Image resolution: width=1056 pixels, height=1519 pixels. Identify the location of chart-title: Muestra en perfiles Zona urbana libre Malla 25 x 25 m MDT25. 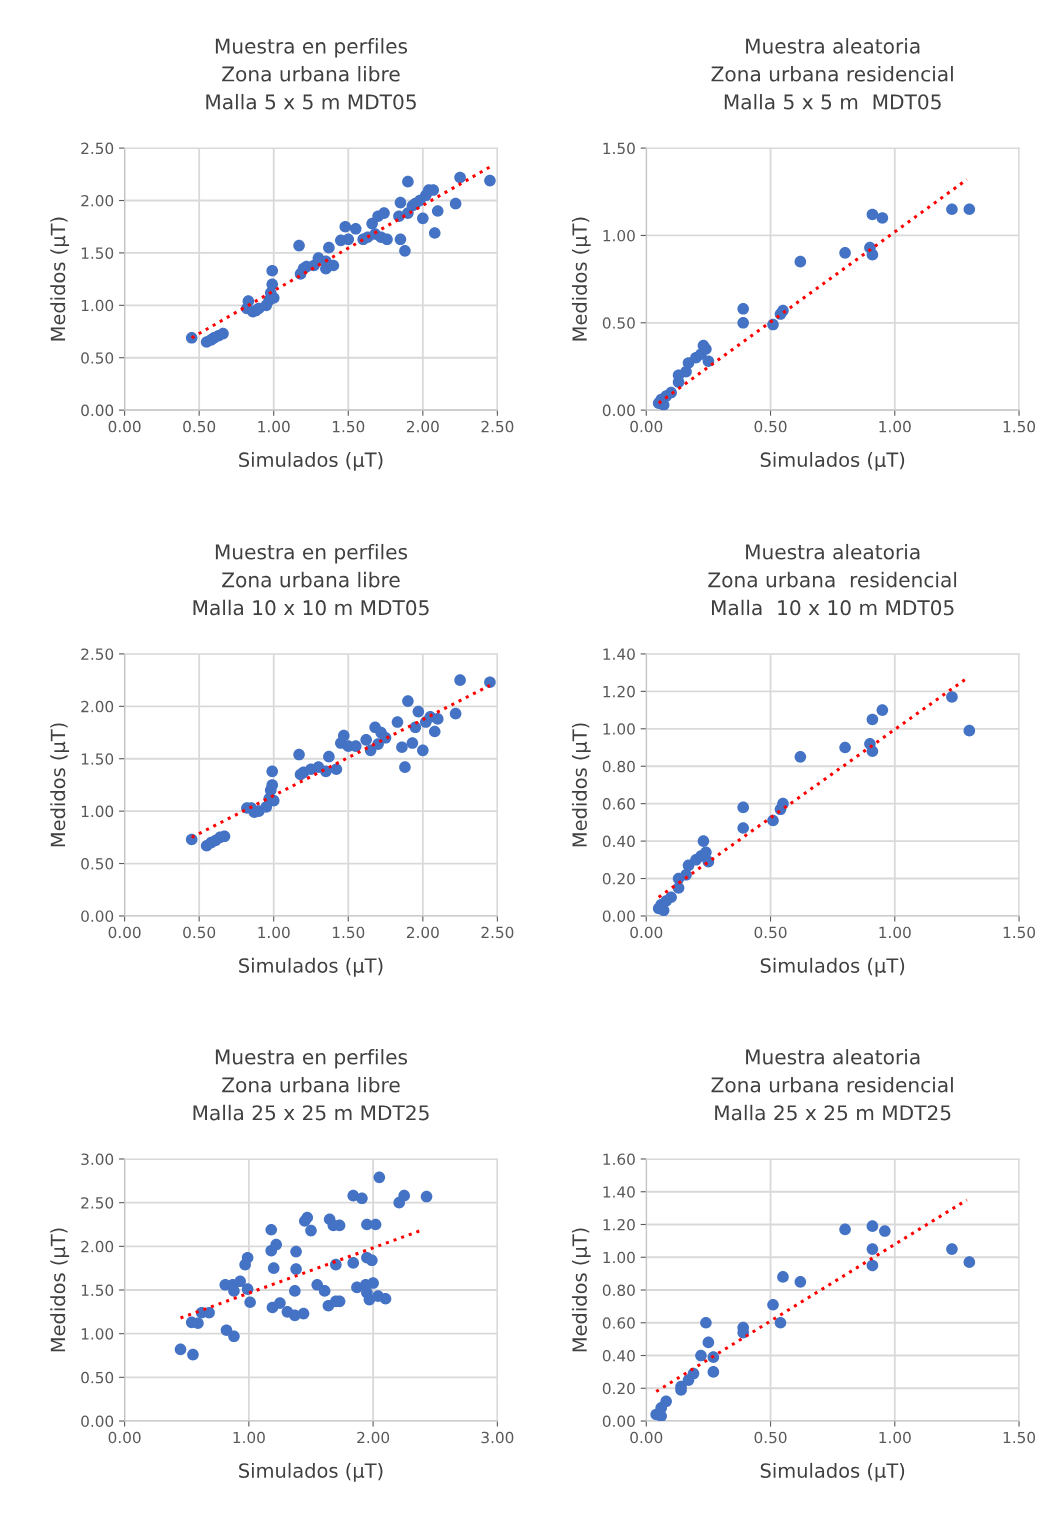
(311, 1084).